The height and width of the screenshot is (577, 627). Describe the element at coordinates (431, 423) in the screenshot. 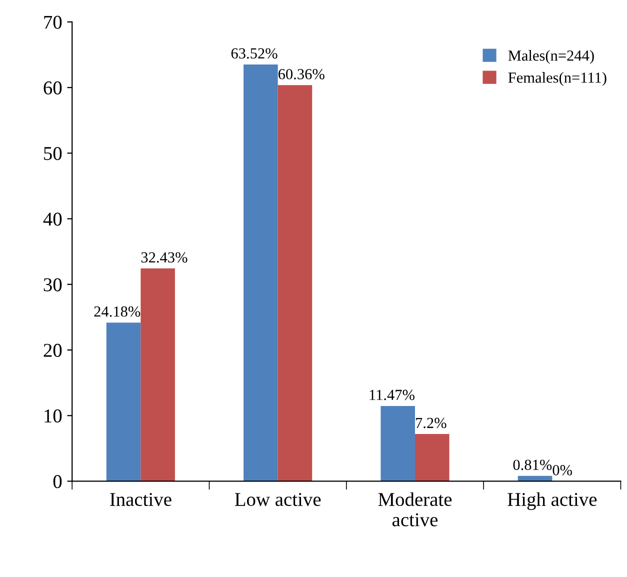

I see `data-label: 7.2%` at that location.